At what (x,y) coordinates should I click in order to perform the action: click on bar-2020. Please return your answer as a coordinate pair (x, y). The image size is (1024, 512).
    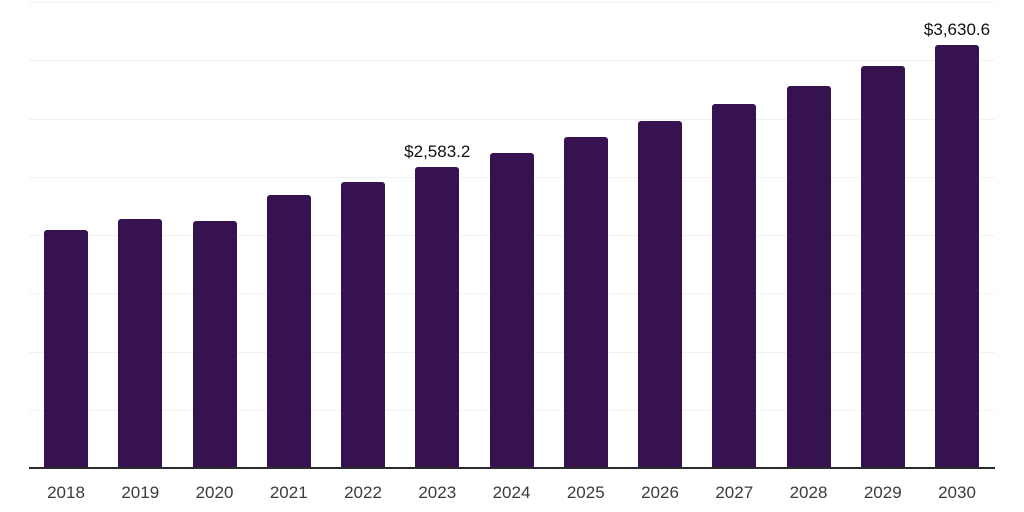
    Looking at the image, I should click on (214, 344).